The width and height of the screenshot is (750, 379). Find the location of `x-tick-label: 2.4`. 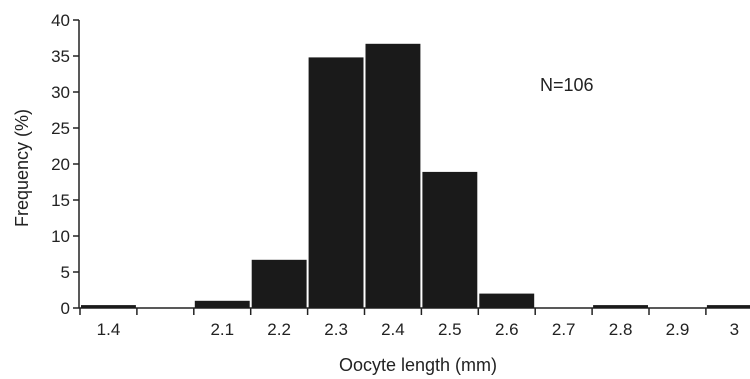

x-tick-label: 2.4 is located at coordinates (393, 329).